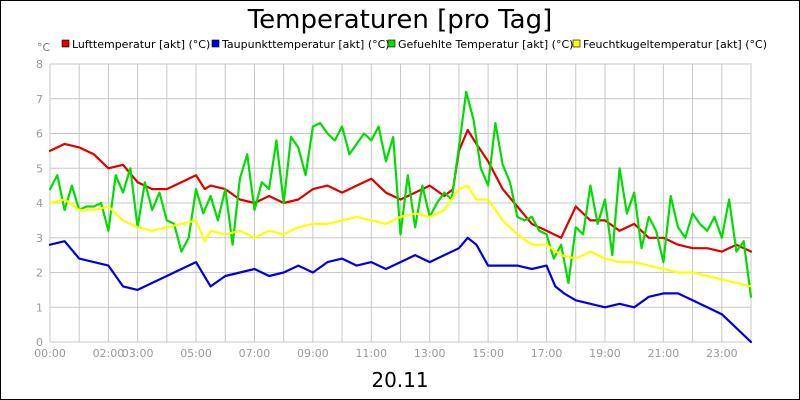 This screenshot has width=800, height=400. I want to click on y-tick-label: 0, so click(39, 342).